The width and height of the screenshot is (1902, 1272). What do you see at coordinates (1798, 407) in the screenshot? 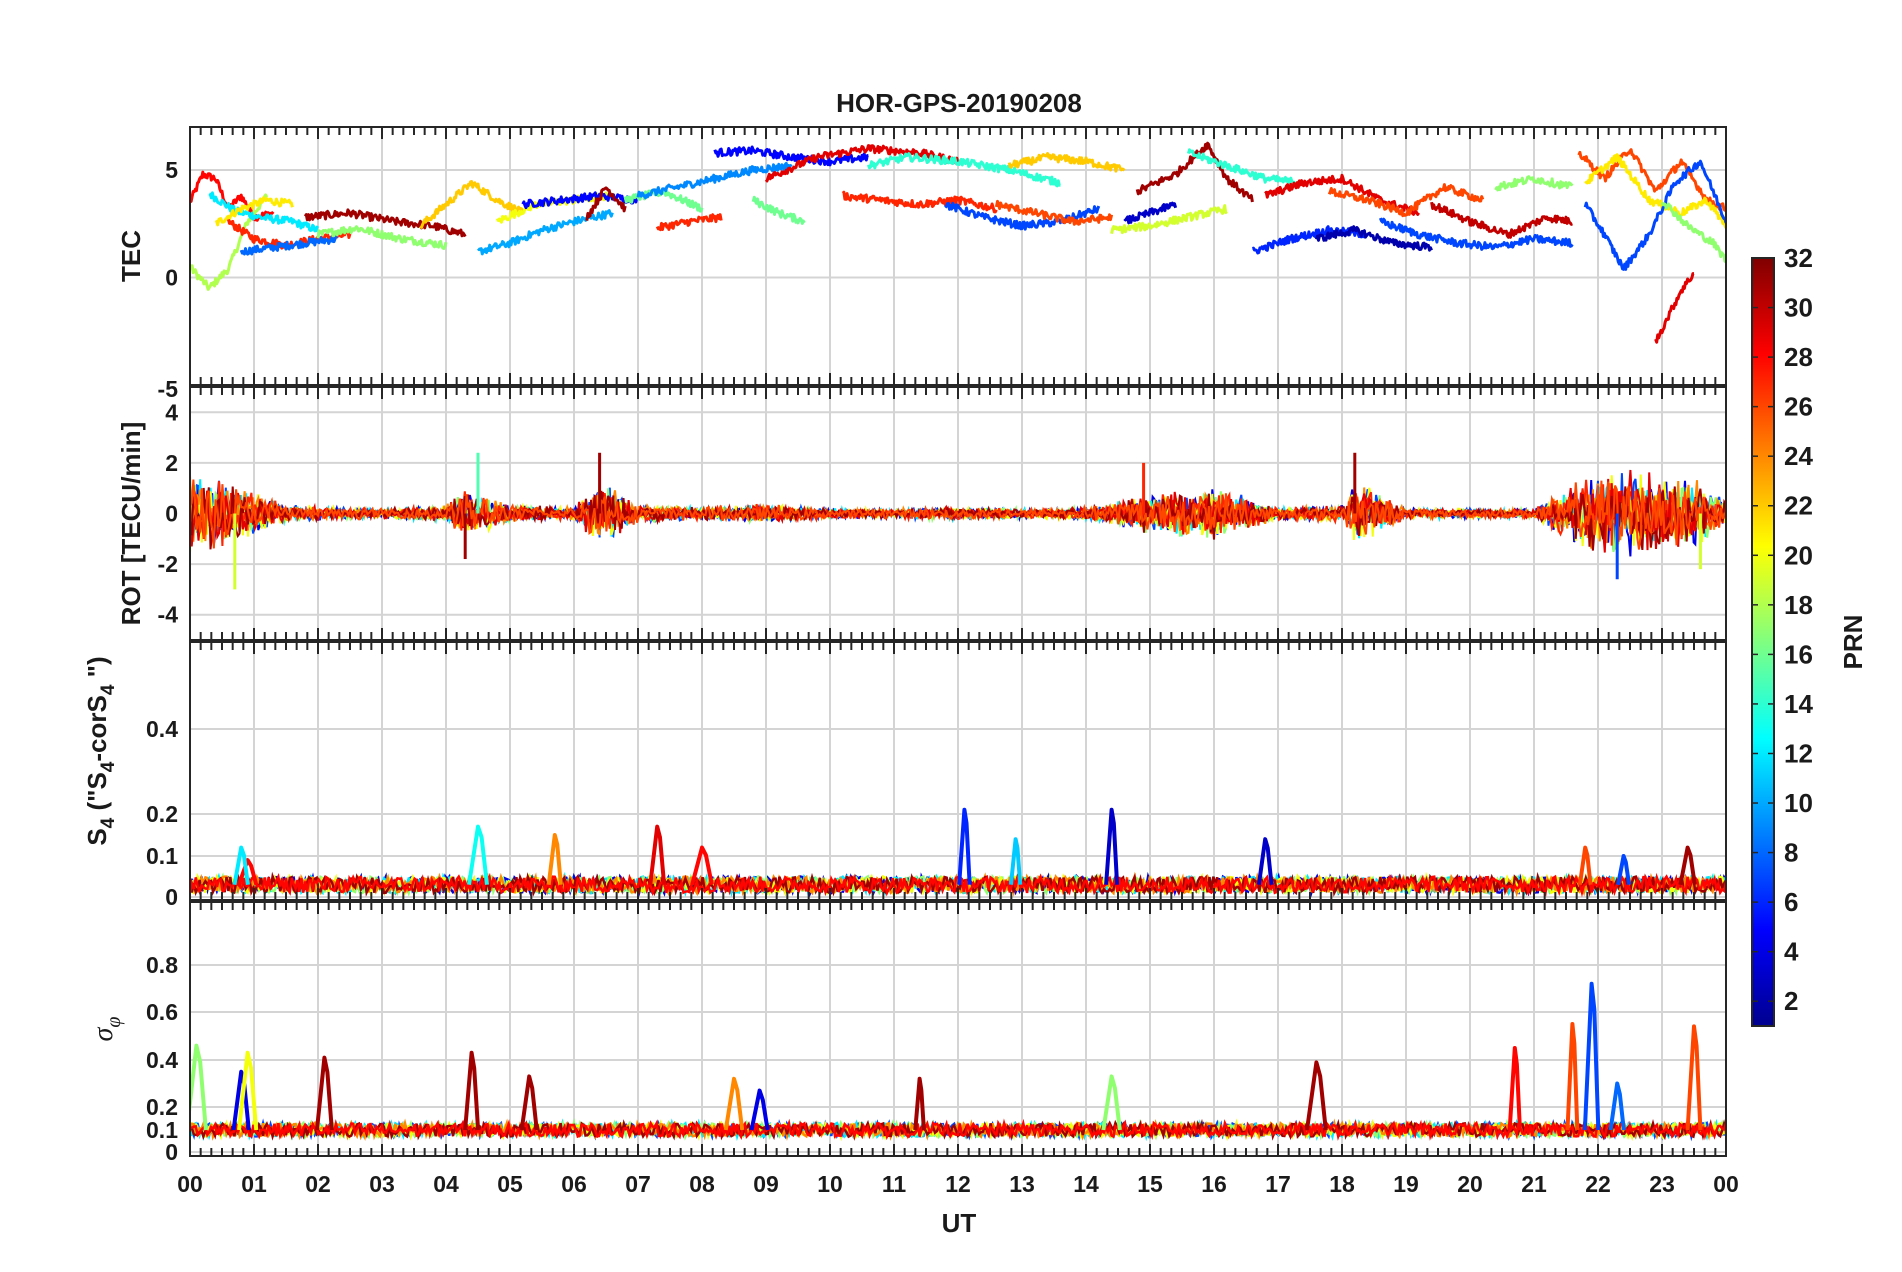
I see `colorbar-tick-label: 26` at bounding box center [1798, 407].